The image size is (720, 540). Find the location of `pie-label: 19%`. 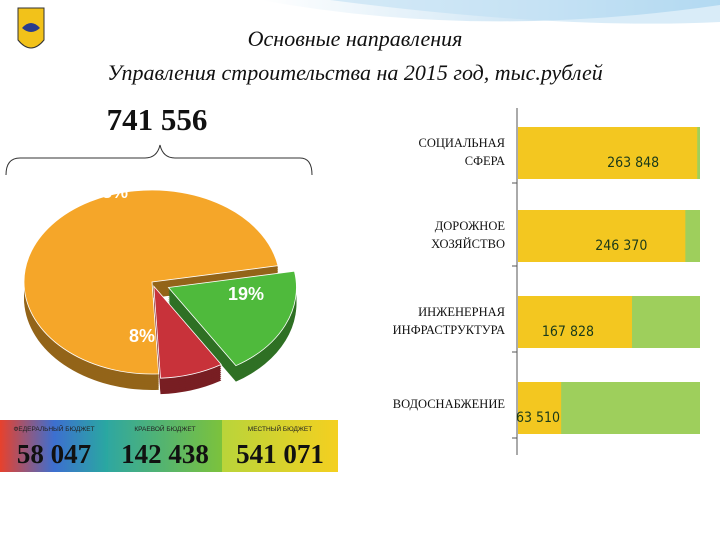

pie-label: 19% is located at coordinates (246, 294).